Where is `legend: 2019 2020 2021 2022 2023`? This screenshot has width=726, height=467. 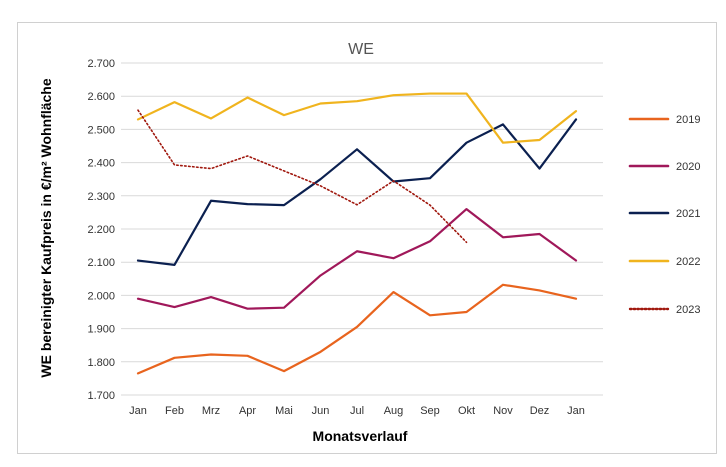
legend: 2019 2020 2021 2022 2023 is located at coordinates (664, 215).